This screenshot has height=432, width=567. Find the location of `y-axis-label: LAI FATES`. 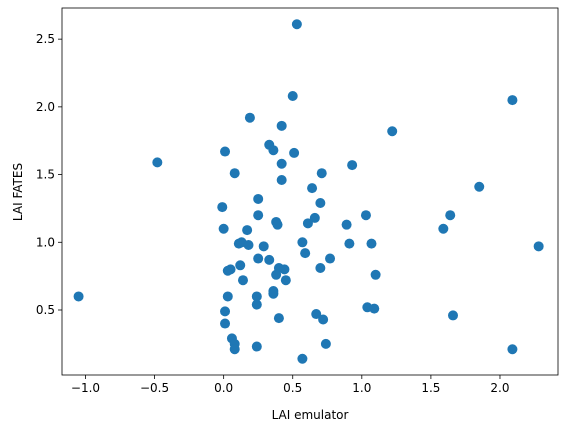

y-axis-label: LAI FATES is located at coordinates (18, 192).